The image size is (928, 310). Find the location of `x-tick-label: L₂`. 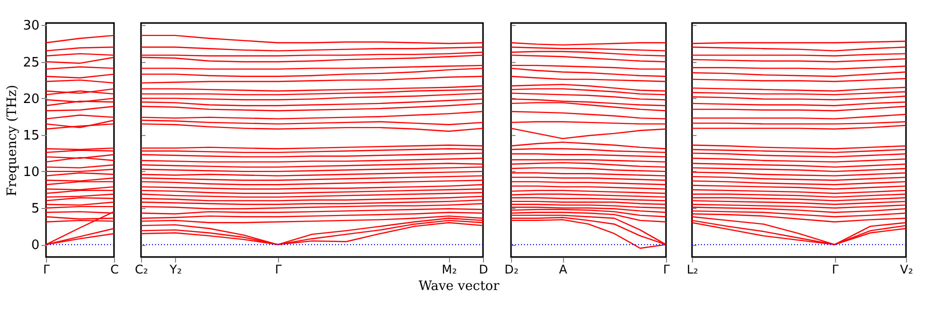

x-tick-label: L₂ is located at coordinates (692, 269).